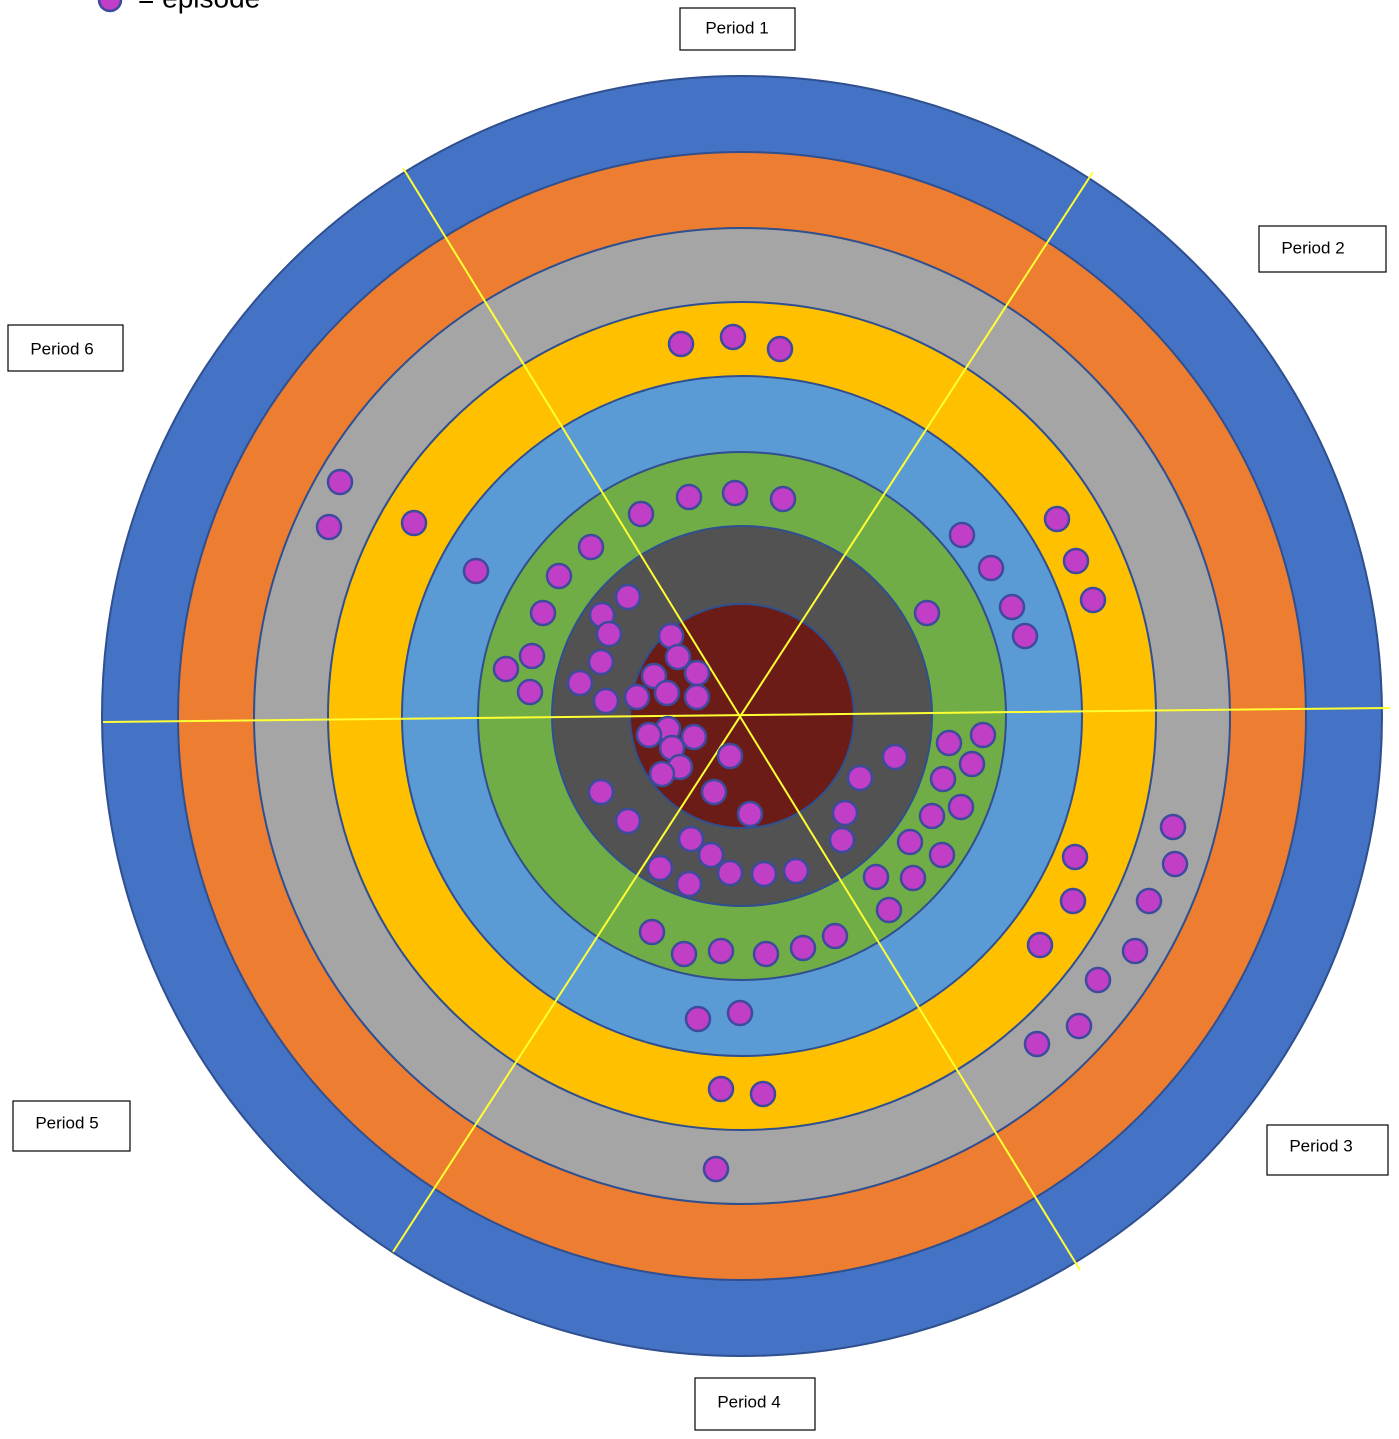 The width and height of the screenshot is (1399, 1439). What do you see at coordinates (755, 1404) in the screenshot?
I see `period-label: Period 4` at bounding box center [755, 1404].